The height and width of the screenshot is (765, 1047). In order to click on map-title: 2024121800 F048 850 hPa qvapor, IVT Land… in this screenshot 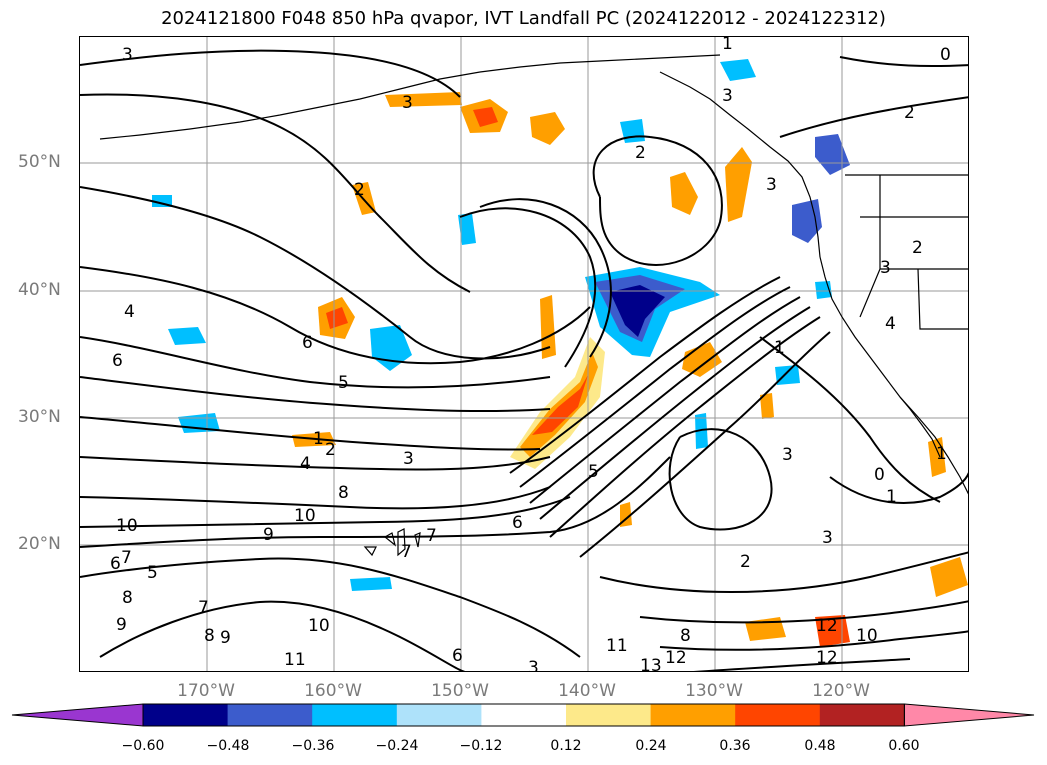, I will do `click(523, 18)`.